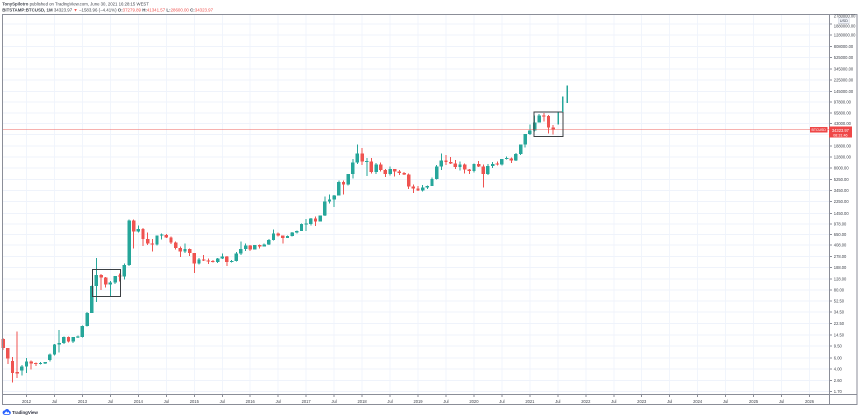 The height and width of the screenshot is (418, 860). What do you see at coordinates (838, 346) in the screenshot?
I see `svg-text: 9.50` at bounding box center [838, 346].